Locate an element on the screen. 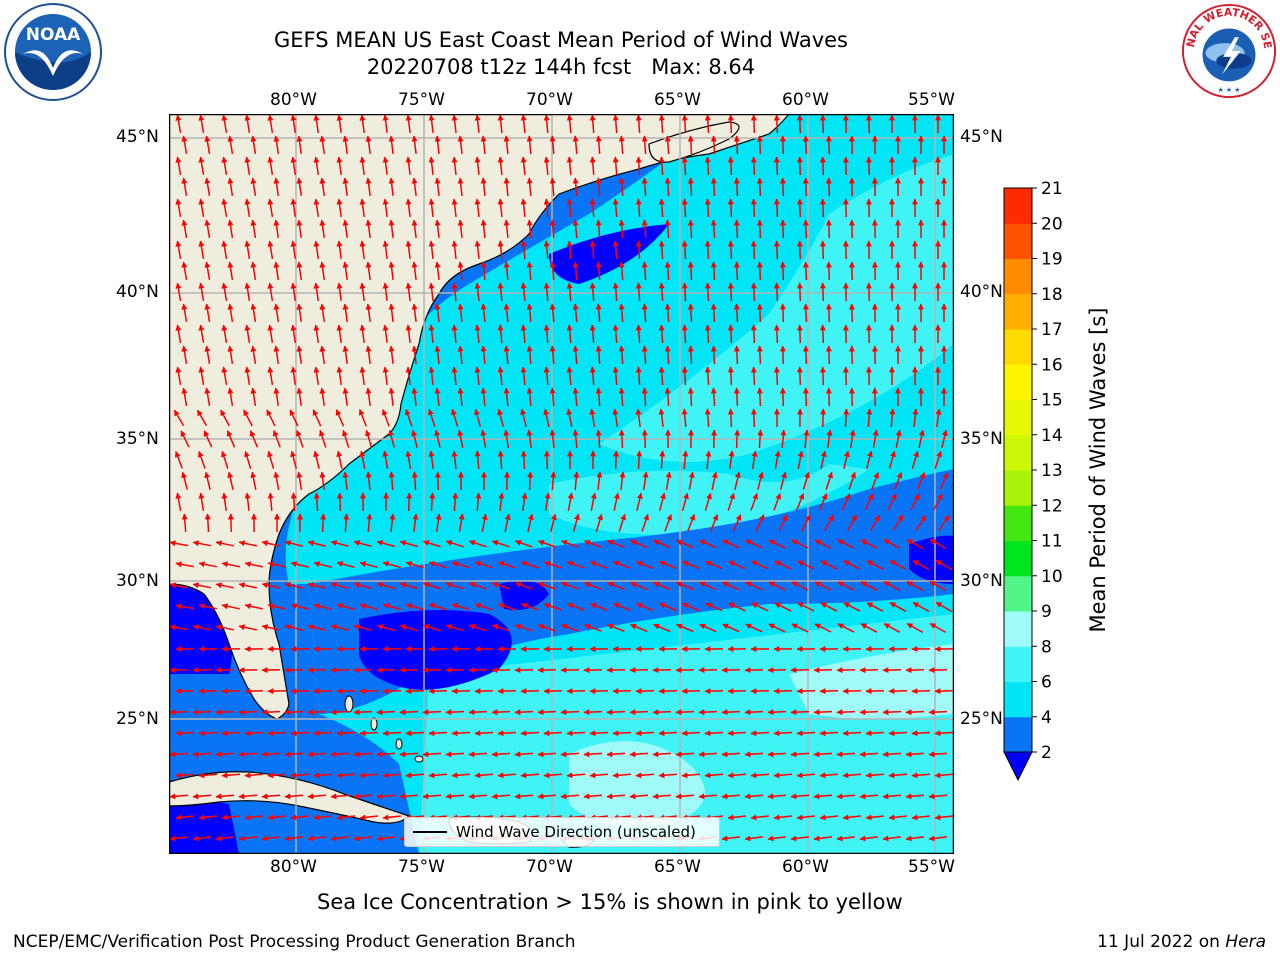 The height and width of the screenshot is (960, 1280). lat-label-right-25n: 25°N is located at coordinates (981, 719).